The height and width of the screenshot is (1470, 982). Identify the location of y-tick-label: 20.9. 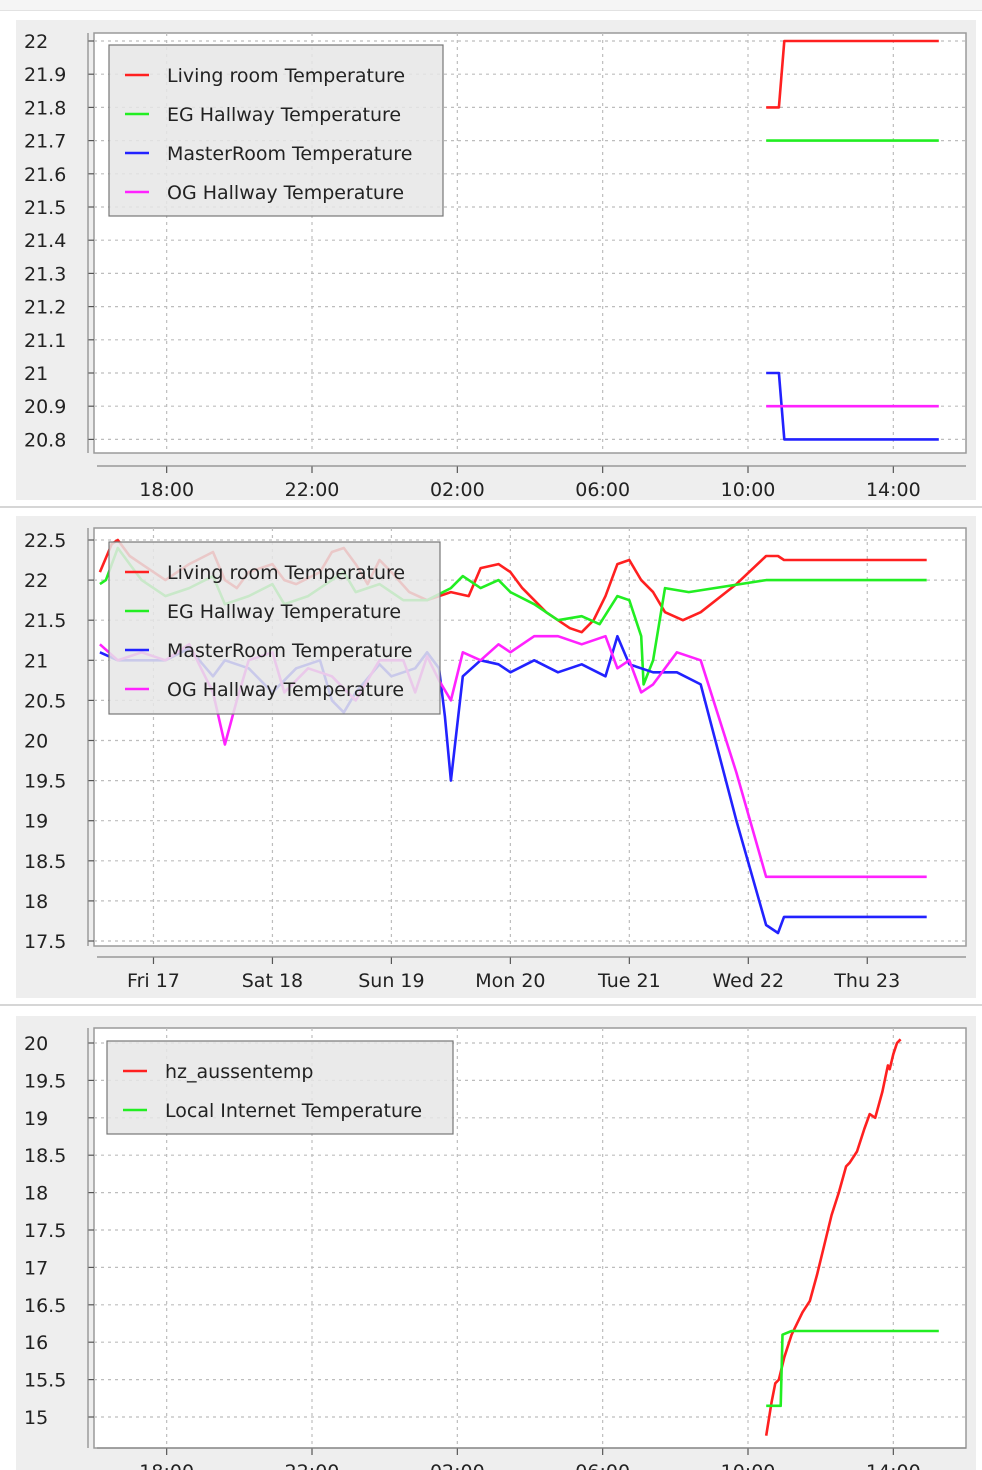
(45, 407).